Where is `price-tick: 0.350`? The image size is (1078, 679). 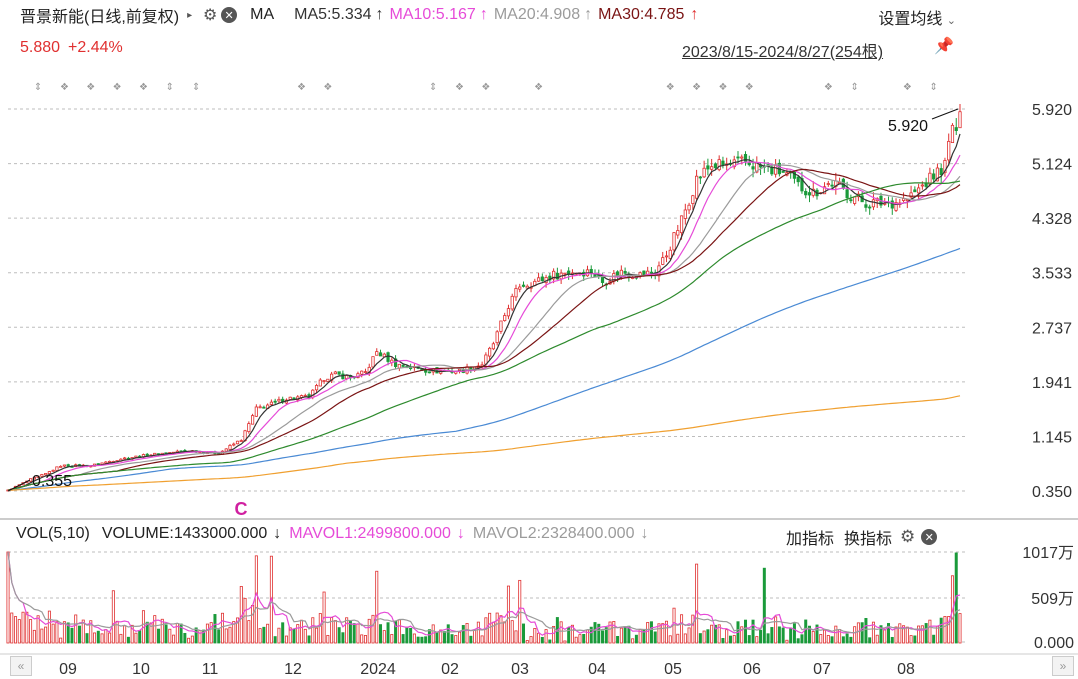
price-tick: 0.350 is located at coordinates (1052, 492).